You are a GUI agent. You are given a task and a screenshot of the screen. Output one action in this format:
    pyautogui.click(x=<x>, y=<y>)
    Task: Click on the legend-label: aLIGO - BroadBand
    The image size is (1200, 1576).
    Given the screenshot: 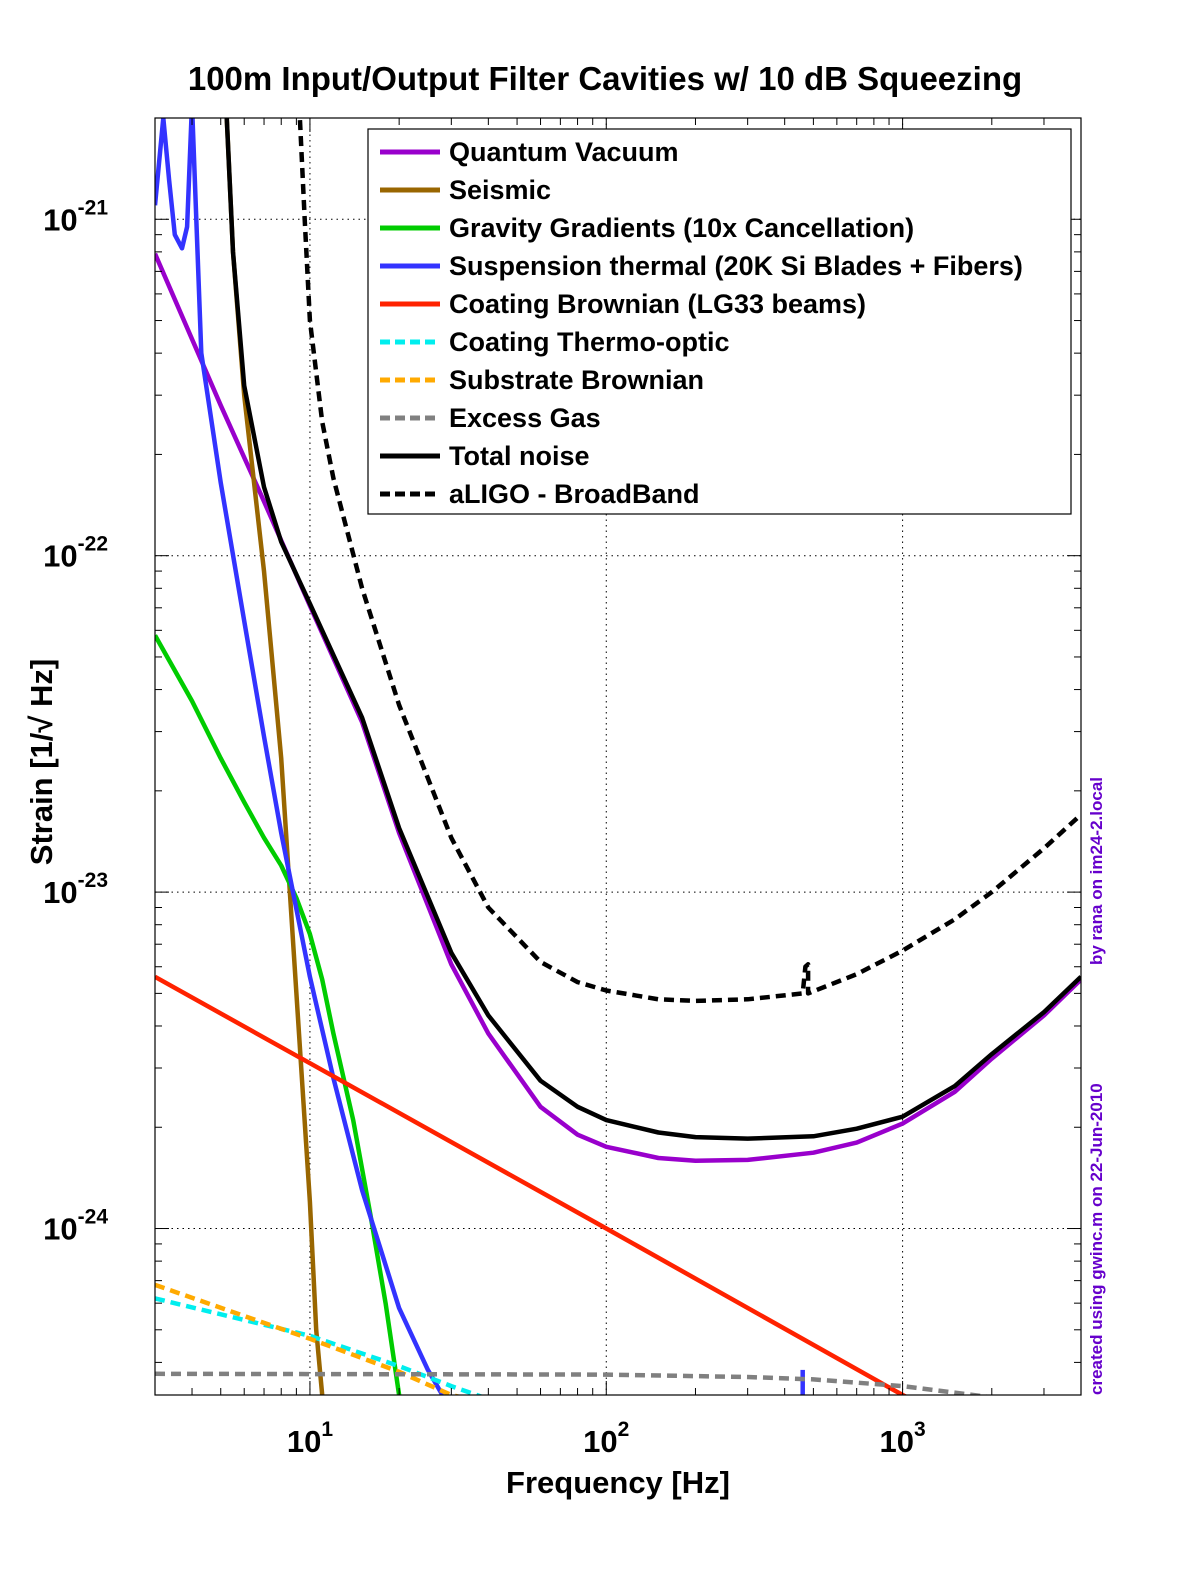 What is the action you would take?
    pyautogui.click(x=574, y=494)
    